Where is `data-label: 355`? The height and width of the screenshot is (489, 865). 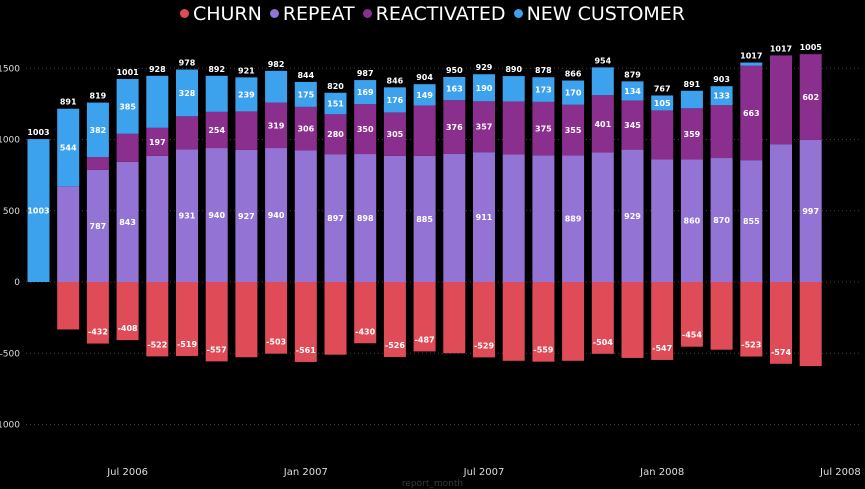 data-label: 355 is located at coordinates (573, 130).